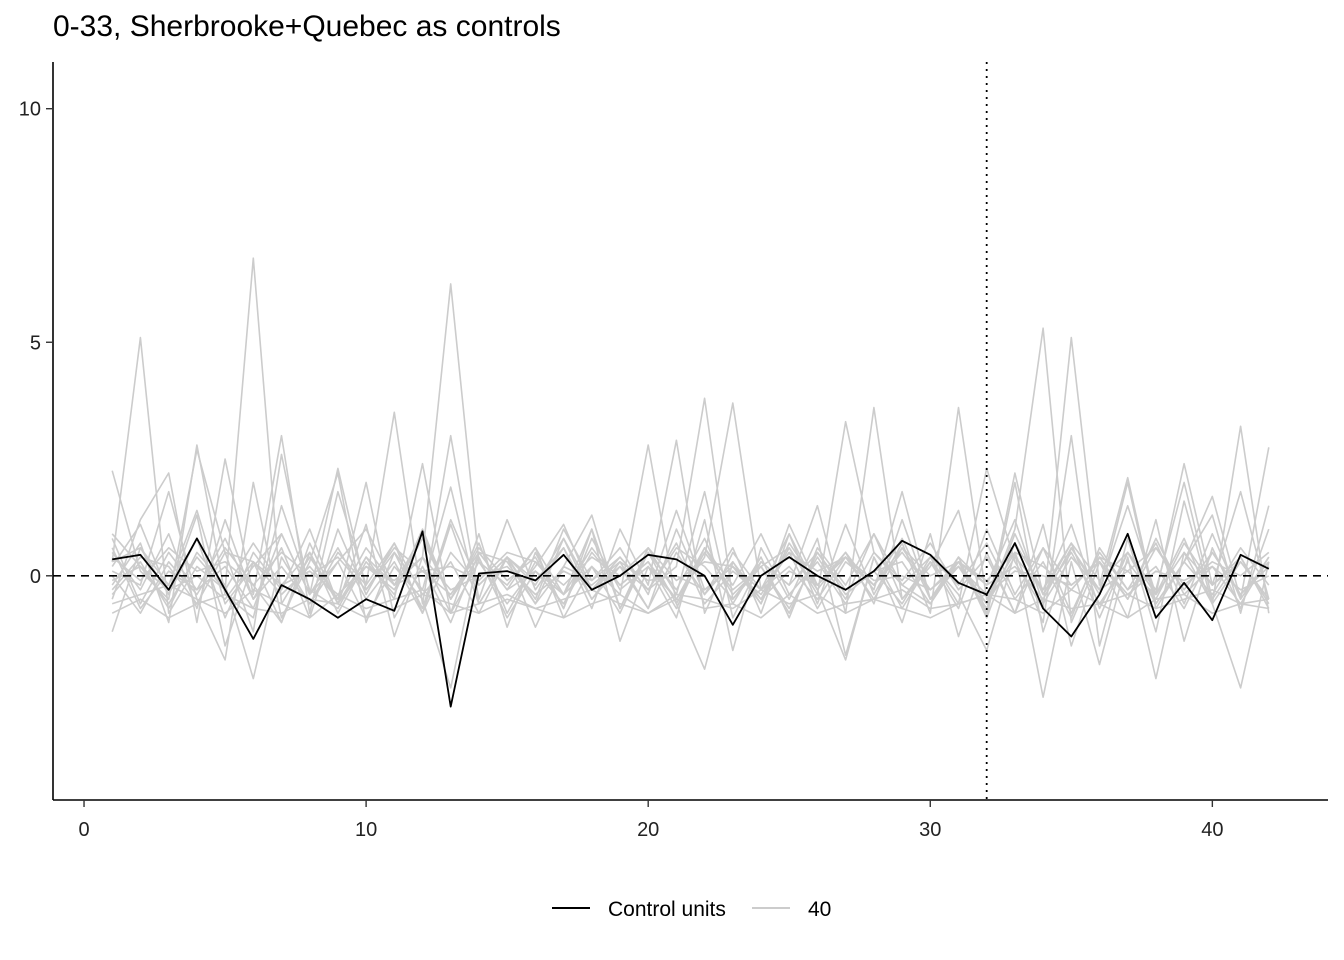  Describe the element at coordinates (667, 909) in the screenshot. I see `legend-label-0: Control units` at that location.